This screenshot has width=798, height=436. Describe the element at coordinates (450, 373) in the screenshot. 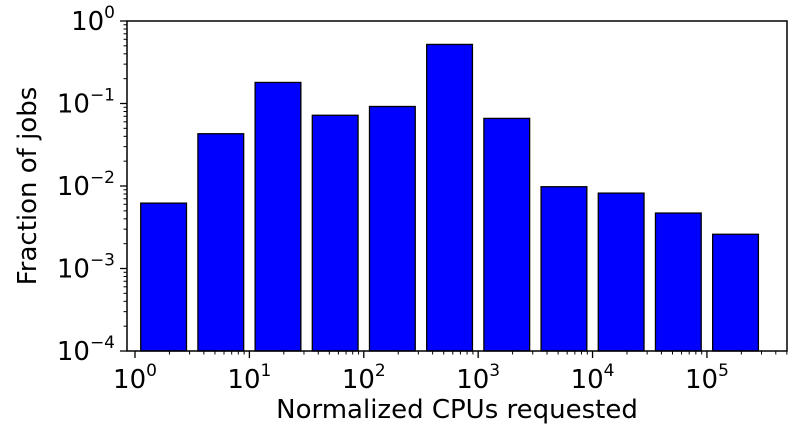

I see `x-axis: 10⁰ 10¹ 10² 10³ 10⁴ 10⁵` at that location.